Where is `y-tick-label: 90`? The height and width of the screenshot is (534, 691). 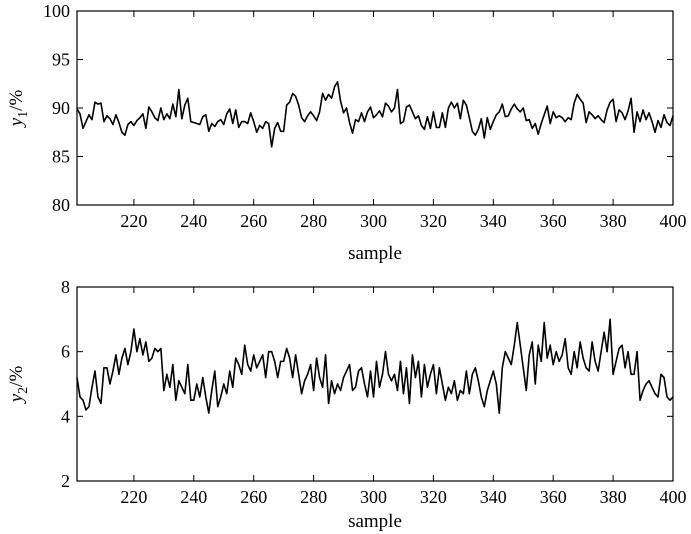 y-tick-label: 90 is located at coordinates (61, 108).